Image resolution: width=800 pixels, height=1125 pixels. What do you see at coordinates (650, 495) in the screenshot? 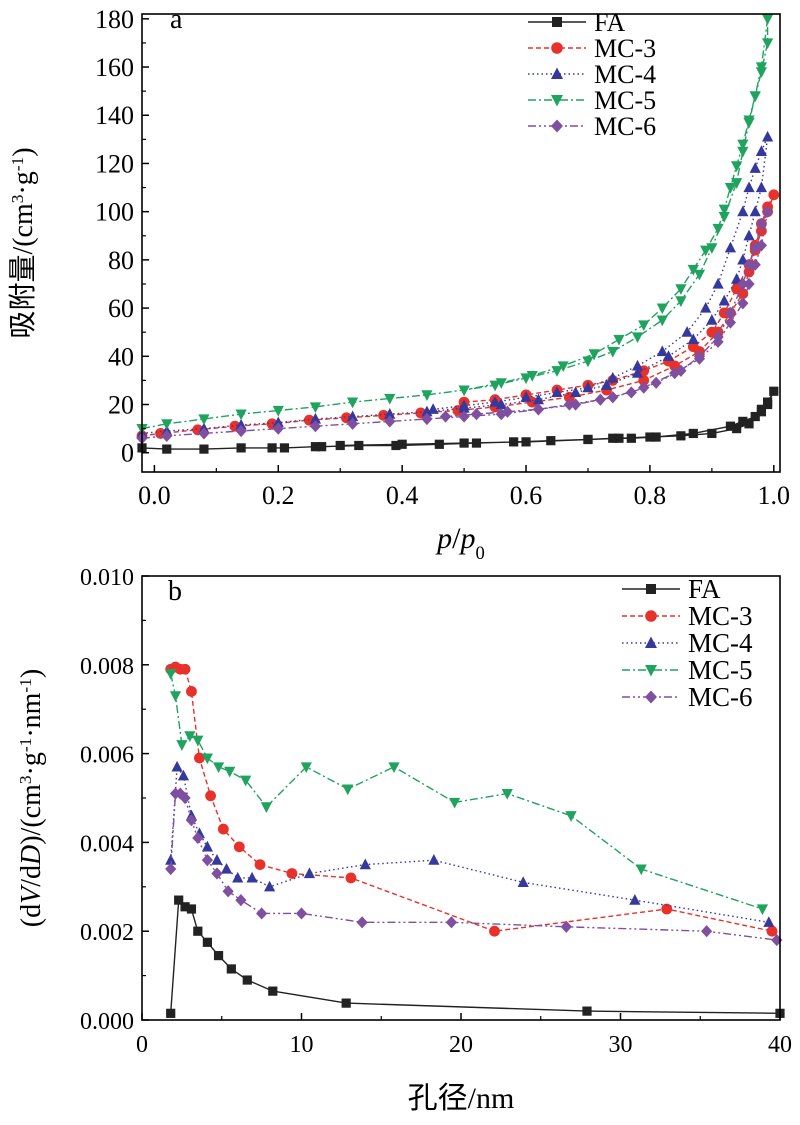
I see `x-tick-label: 0.8` at bounding box center [650, 495].